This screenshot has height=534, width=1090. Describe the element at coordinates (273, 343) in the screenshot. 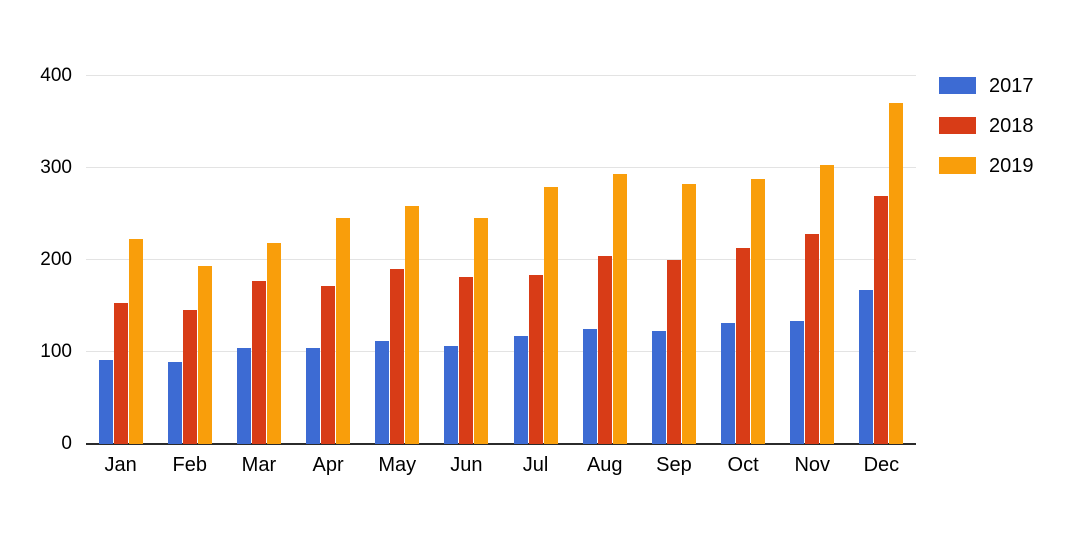

I see `bar-2019-mar` at that location.